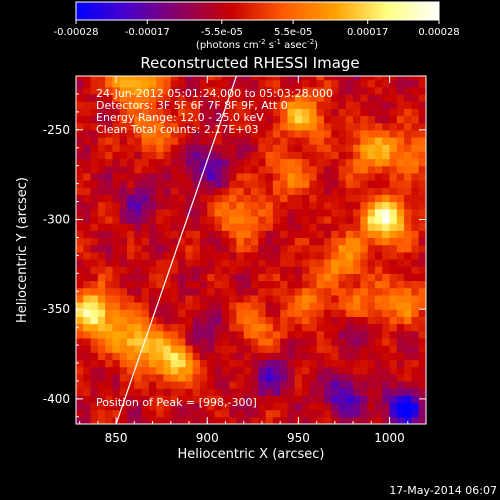 The height and width of the screenshot is (500, 500). What do you see at coordinates (207, 438) in the screenshot?
I see `x-tick-label: 900` at bounding box center [207, 438].